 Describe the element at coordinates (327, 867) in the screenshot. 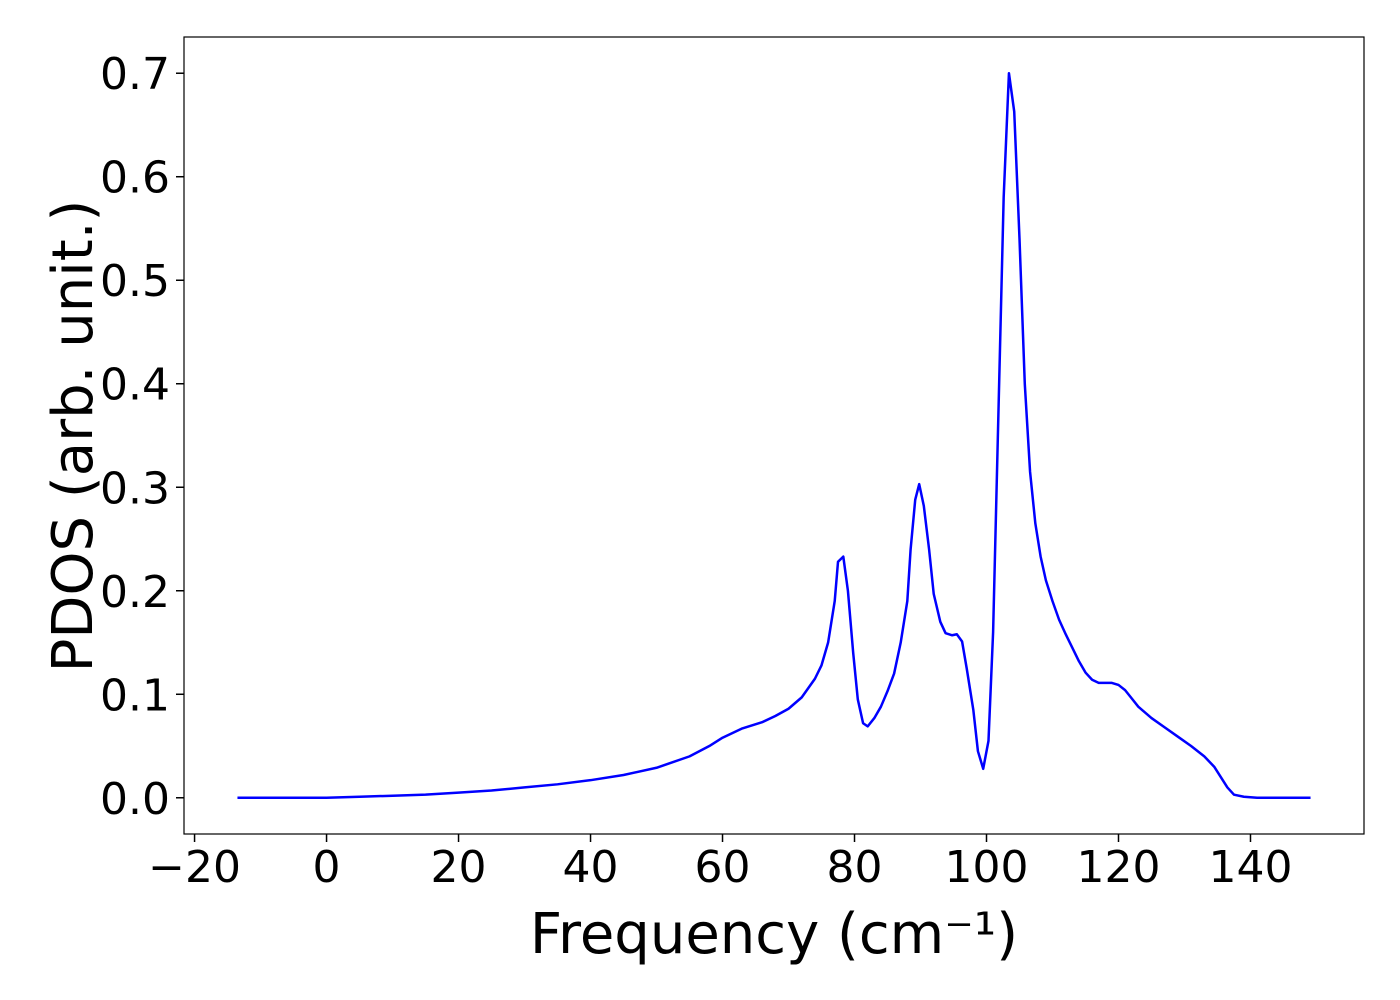

I see `x-tick-label: 0` at that location.